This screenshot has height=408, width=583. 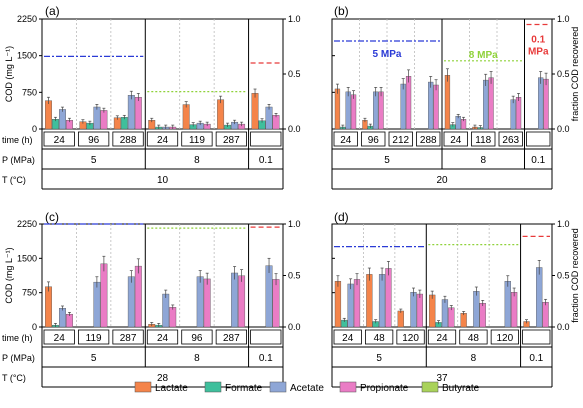 What do you see at coordinates (52, 217) in the screenshot?
I see `panel-tag: (c)` at bounding box center [52, 217].